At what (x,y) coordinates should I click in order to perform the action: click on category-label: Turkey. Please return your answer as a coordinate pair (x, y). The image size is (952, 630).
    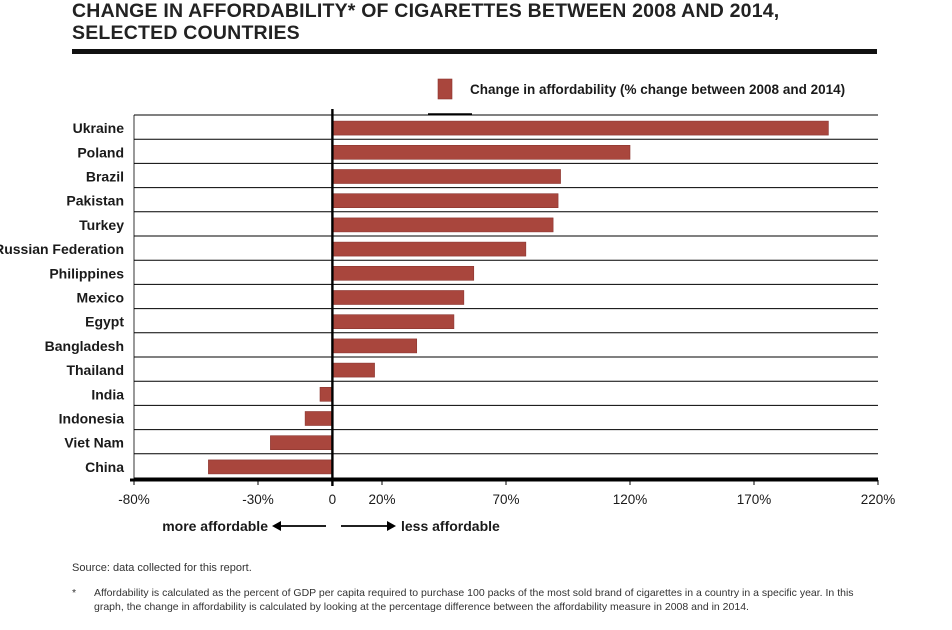
    Looking at the image, I should click on (101, 225).